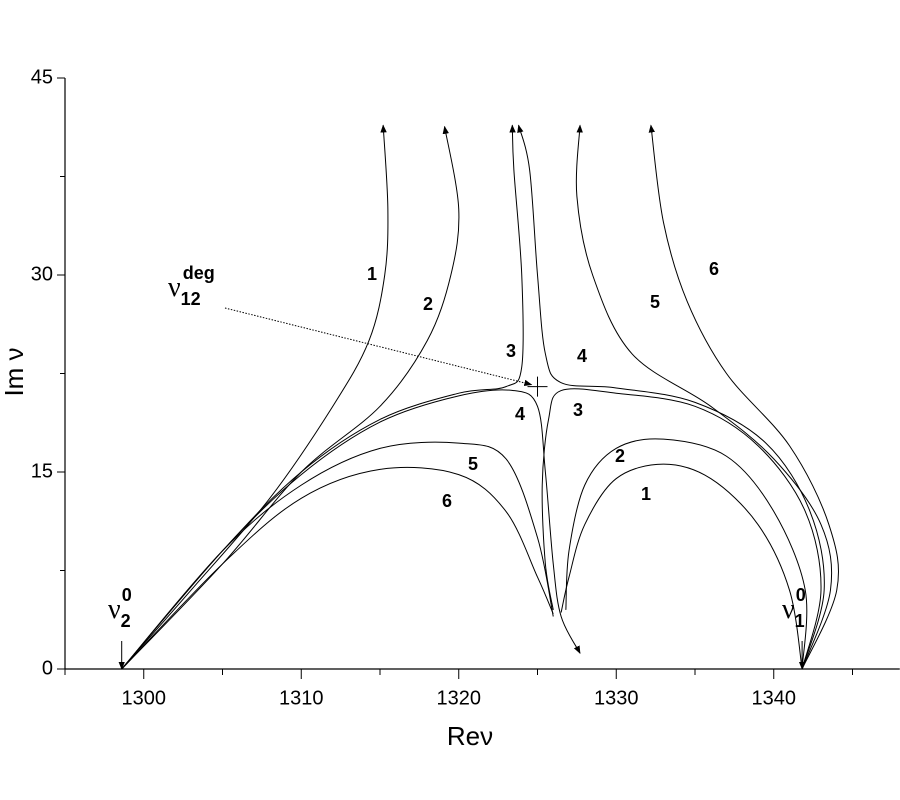 The width and height of the screenshot is (900, 800). I want to click on annotation-sub: 2, so click(126, 621).